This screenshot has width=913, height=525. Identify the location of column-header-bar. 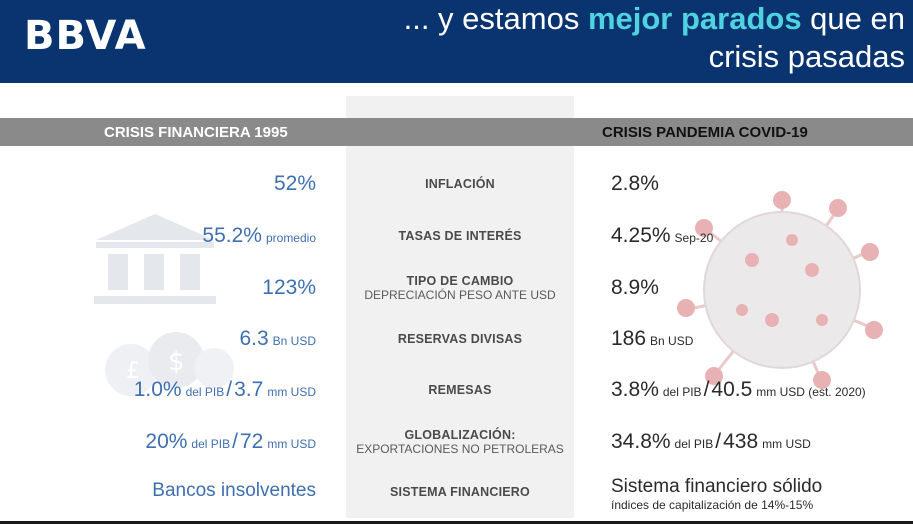
(456, 132).